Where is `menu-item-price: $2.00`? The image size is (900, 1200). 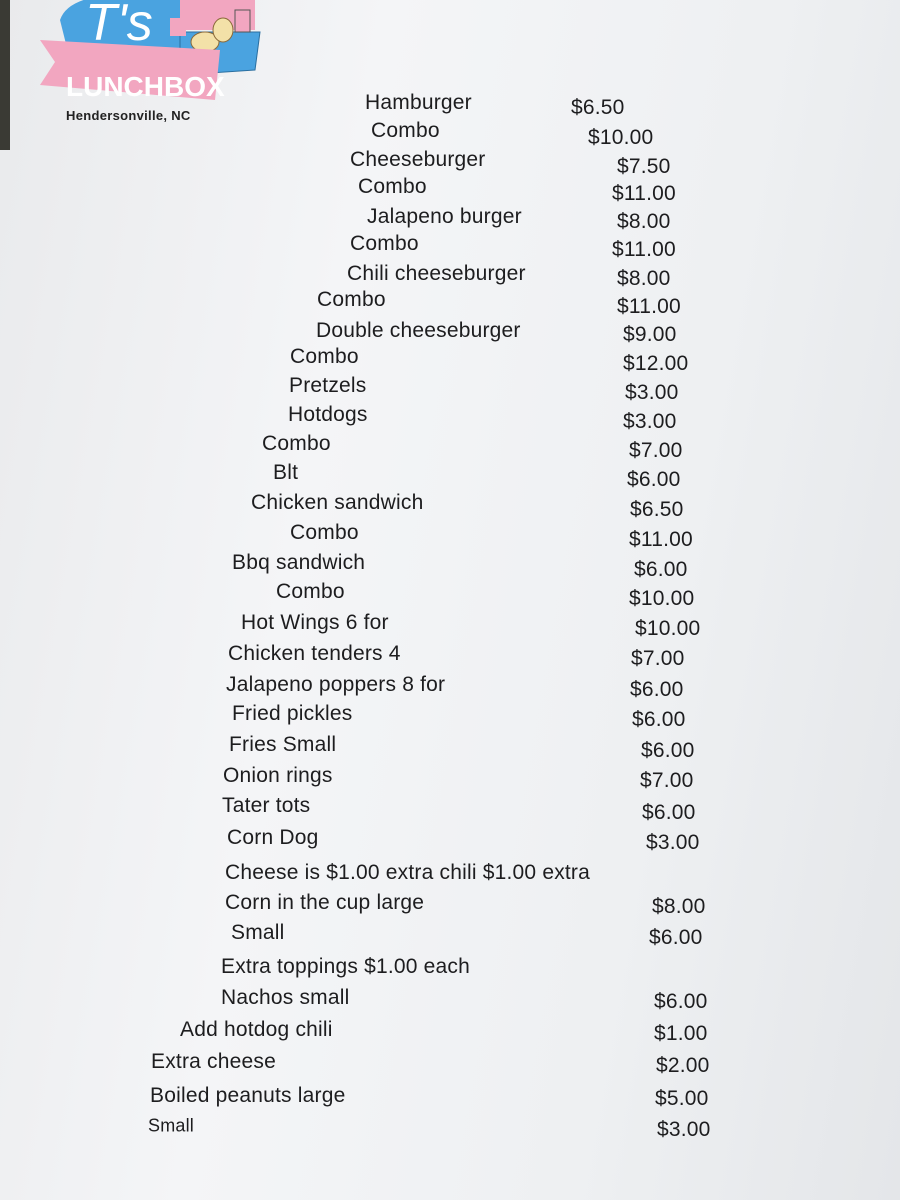 menu-item-price: $2.00 is located at coordinates (683, 1065).